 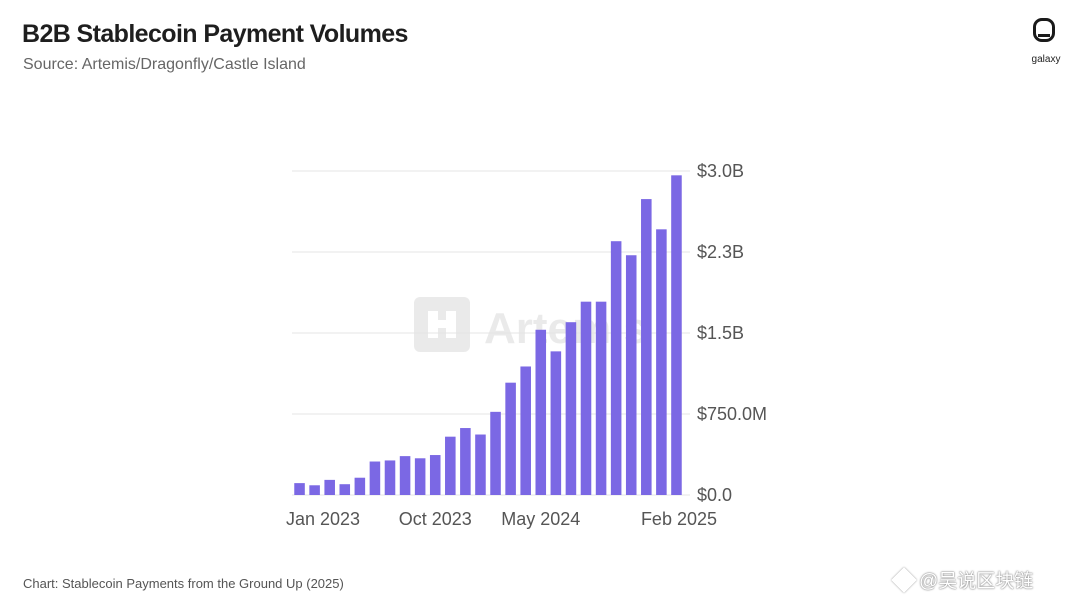 I want to click on x-axis: Jan 2023 Oct 2023 May 2024 Feb 2025, so click(x=501, y=519).